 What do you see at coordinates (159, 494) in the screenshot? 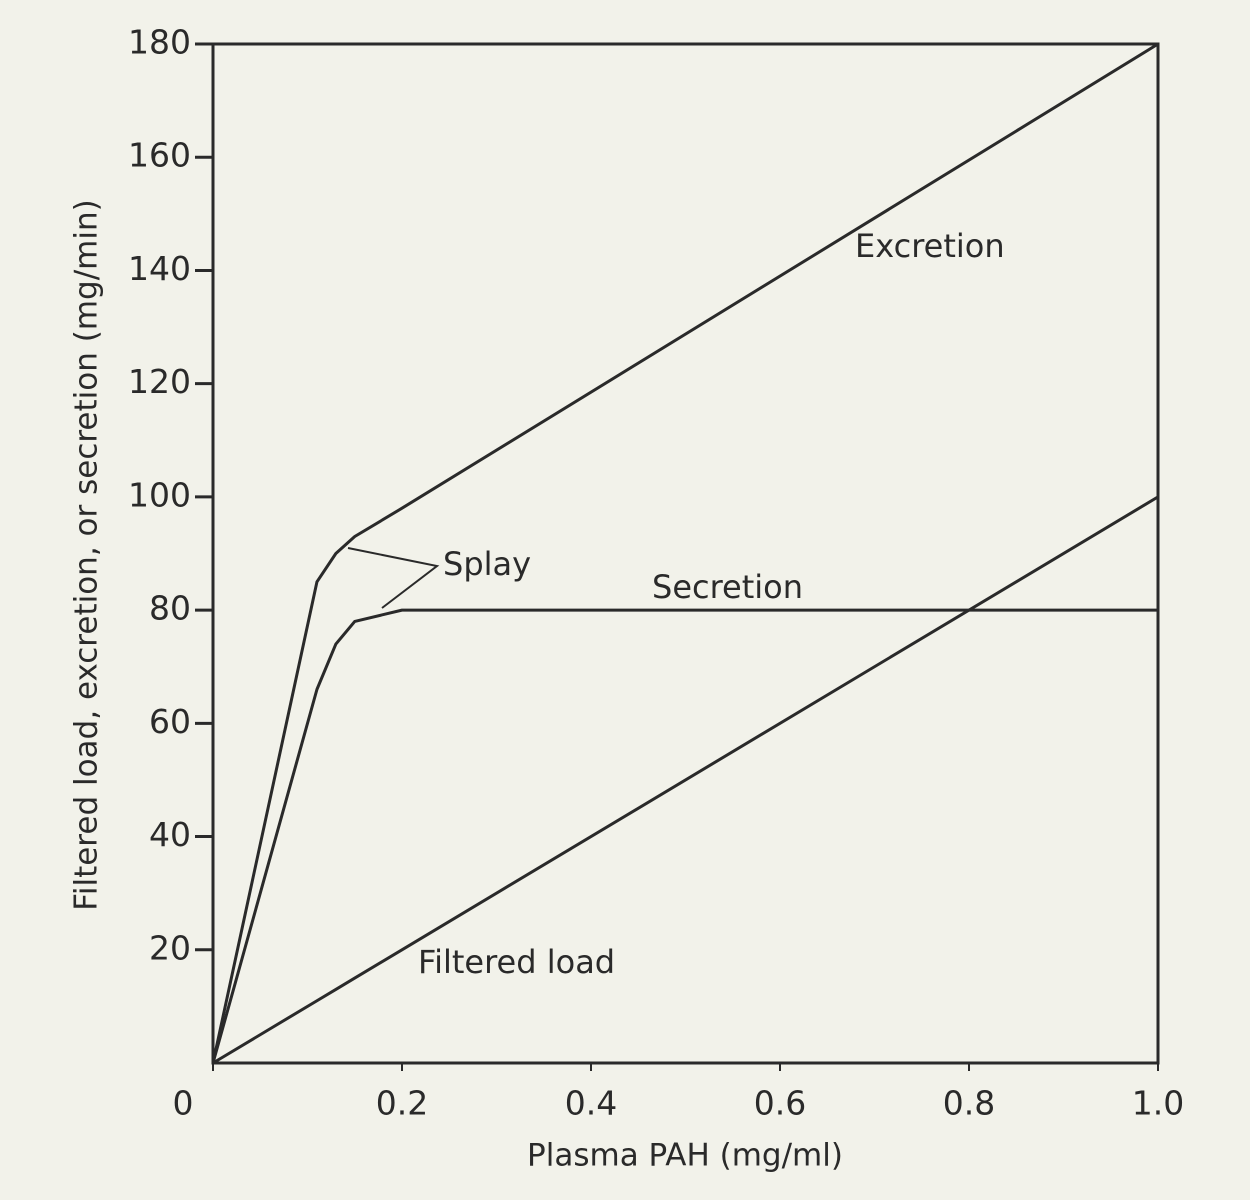
I see `y-tick-label: 100` at bounding box center [159, 494].